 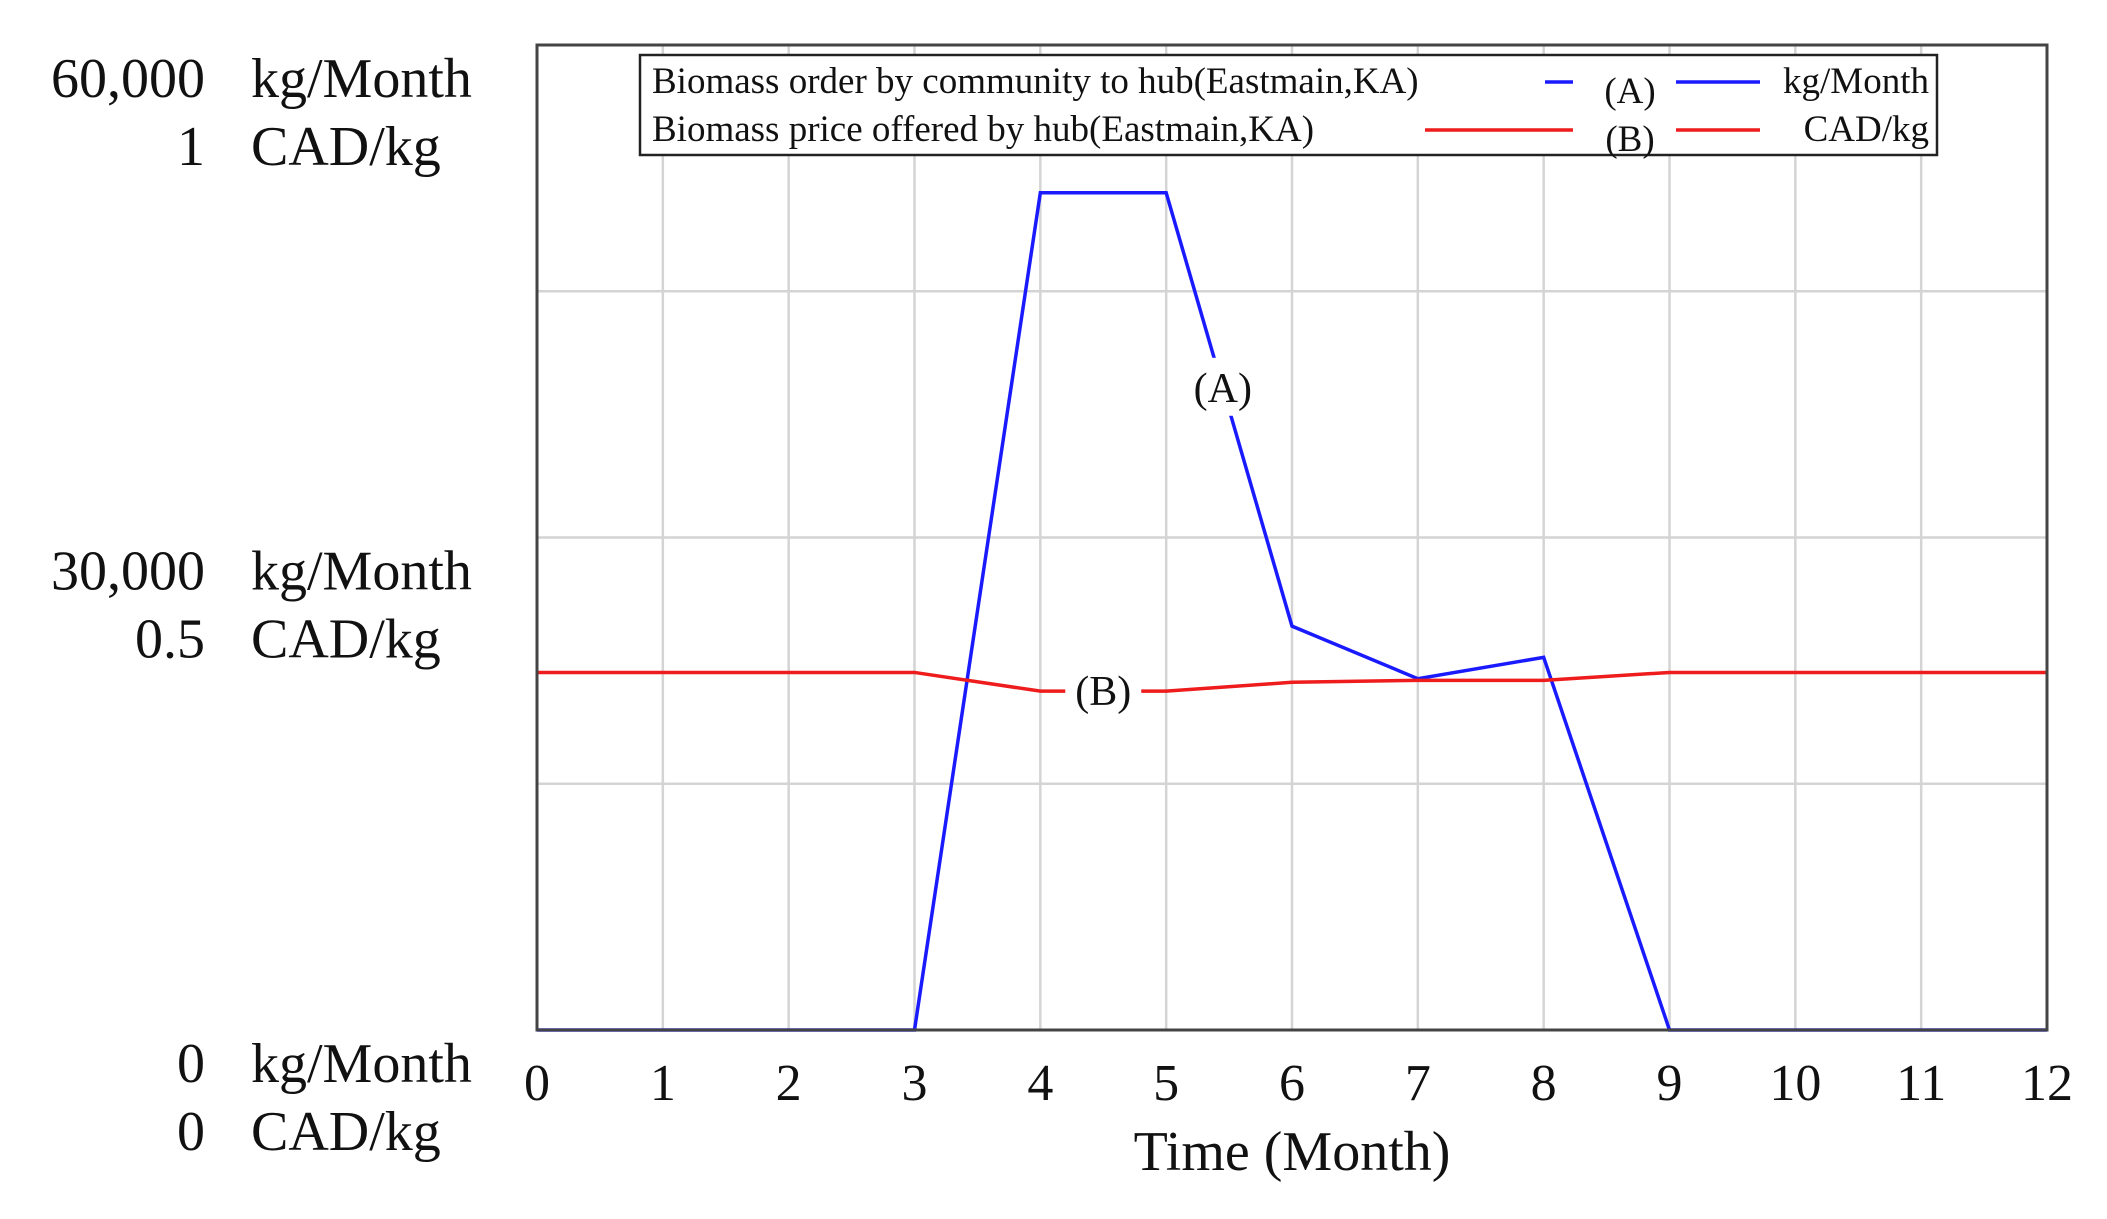 What do you see at coordinates (663, 1083) in the screenshot?
I see `x-tick-label: 1` at bounding box center [663, 1083].